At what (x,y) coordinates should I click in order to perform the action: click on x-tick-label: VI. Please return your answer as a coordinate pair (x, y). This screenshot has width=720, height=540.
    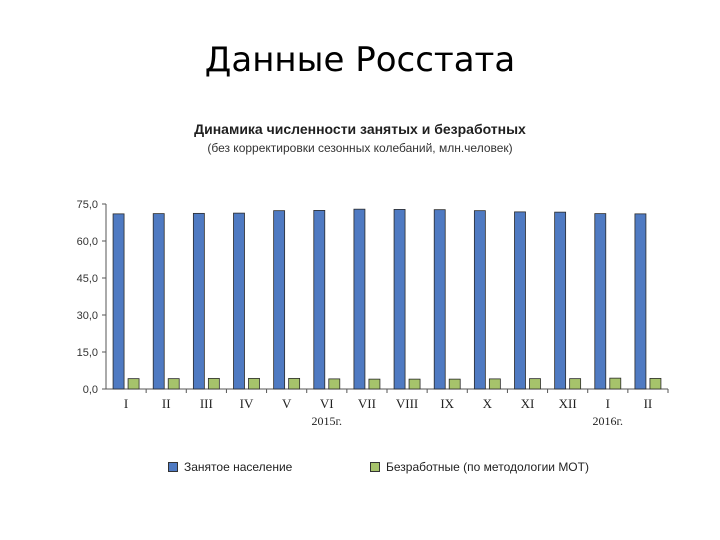
    Looking at the image, I should click on (327, 403).